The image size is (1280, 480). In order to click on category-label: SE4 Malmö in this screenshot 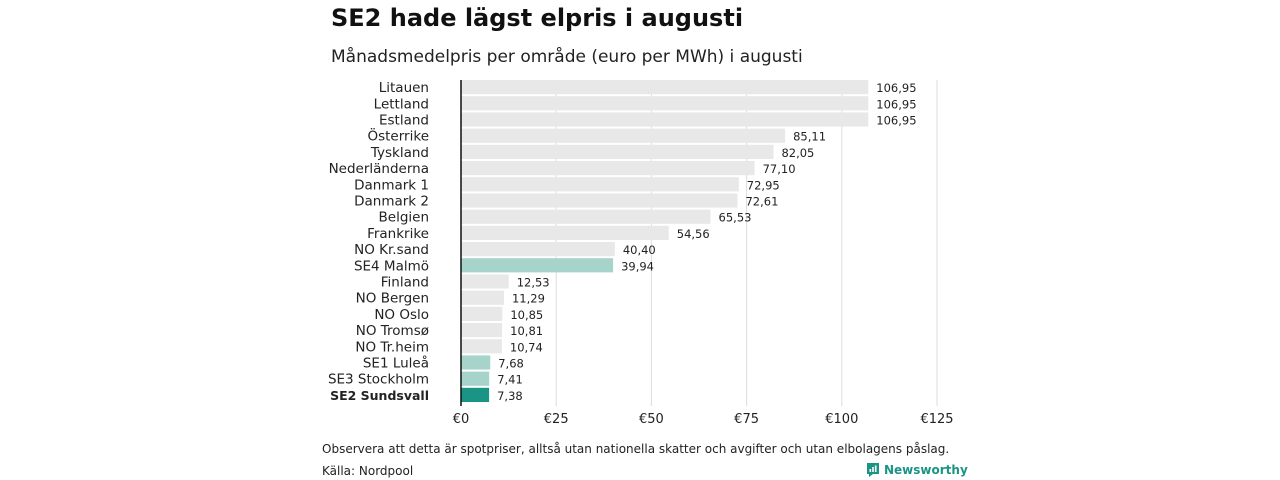, I will do `click(391, 266)`.